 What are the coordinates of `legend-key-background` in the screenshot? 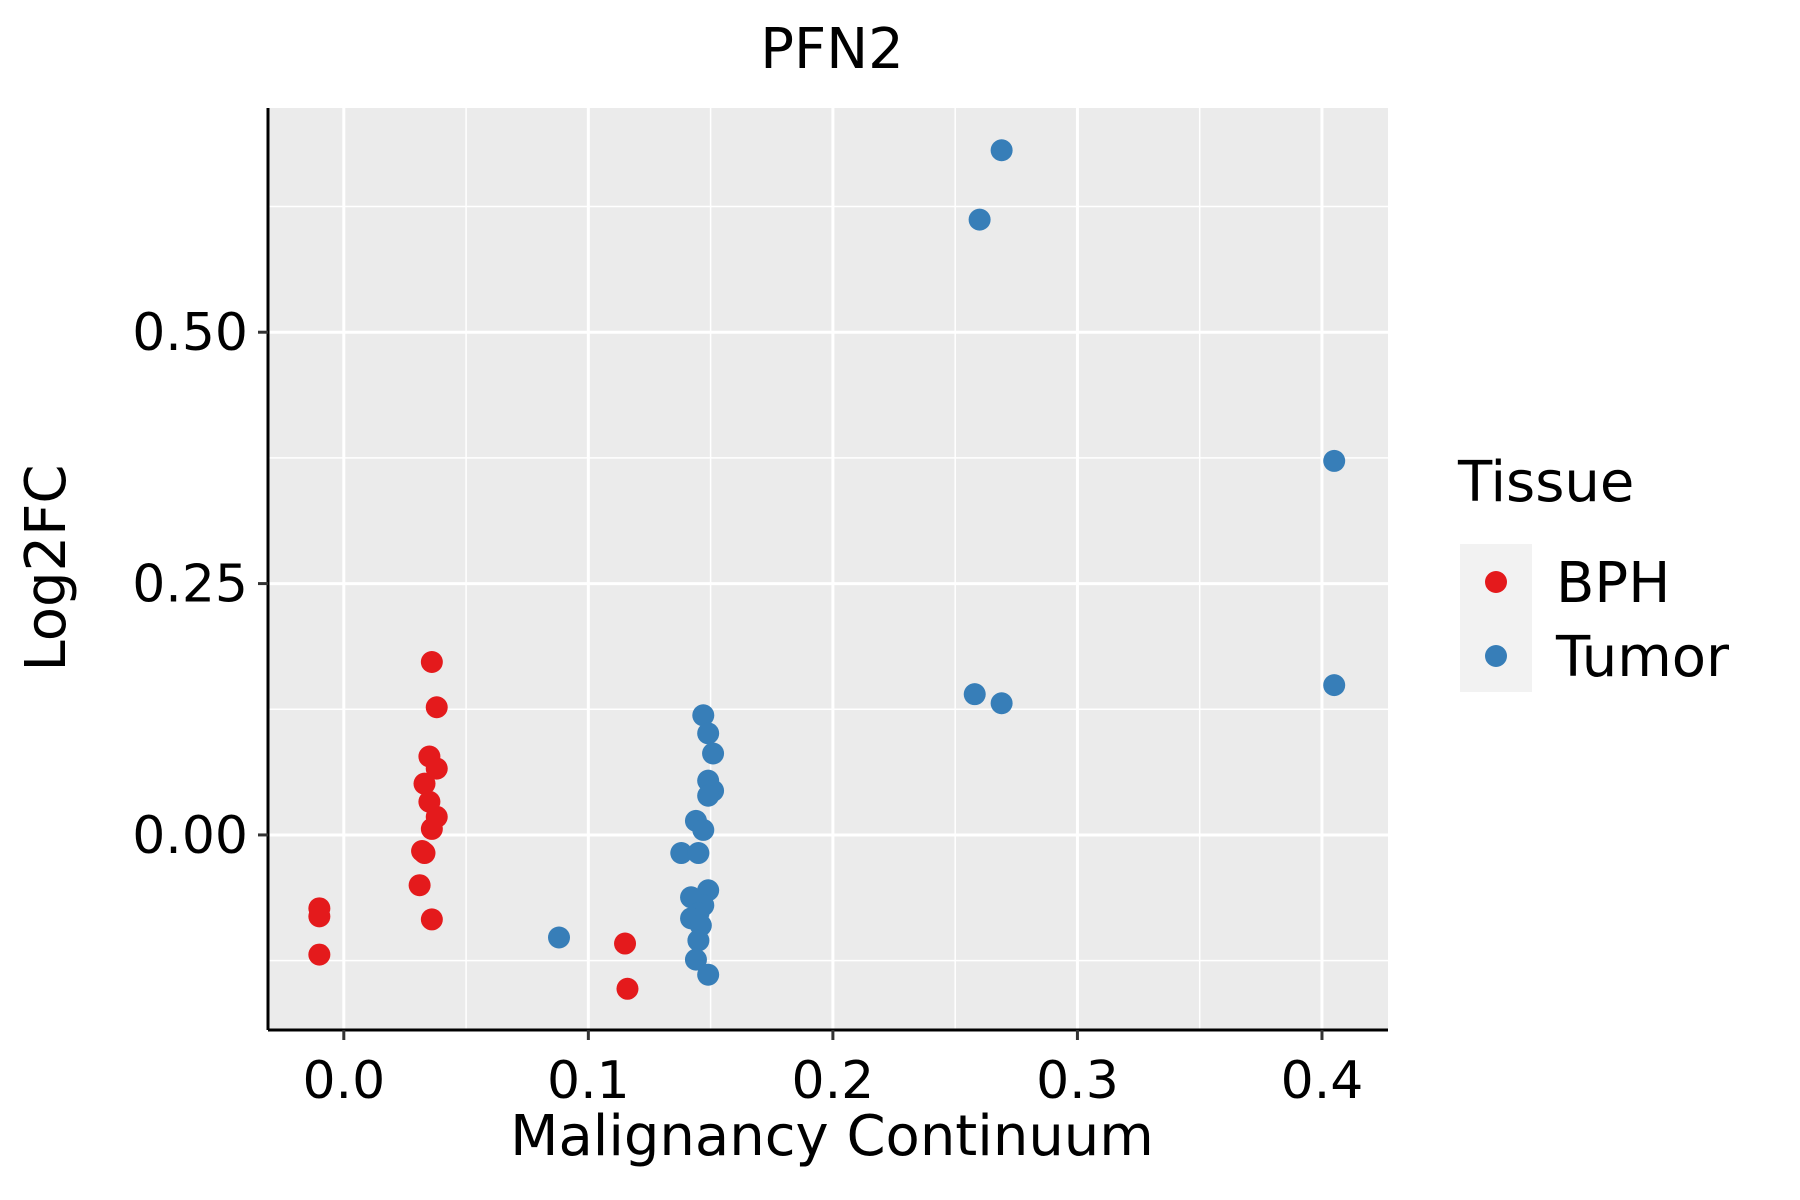 It's located at (1496, 618).